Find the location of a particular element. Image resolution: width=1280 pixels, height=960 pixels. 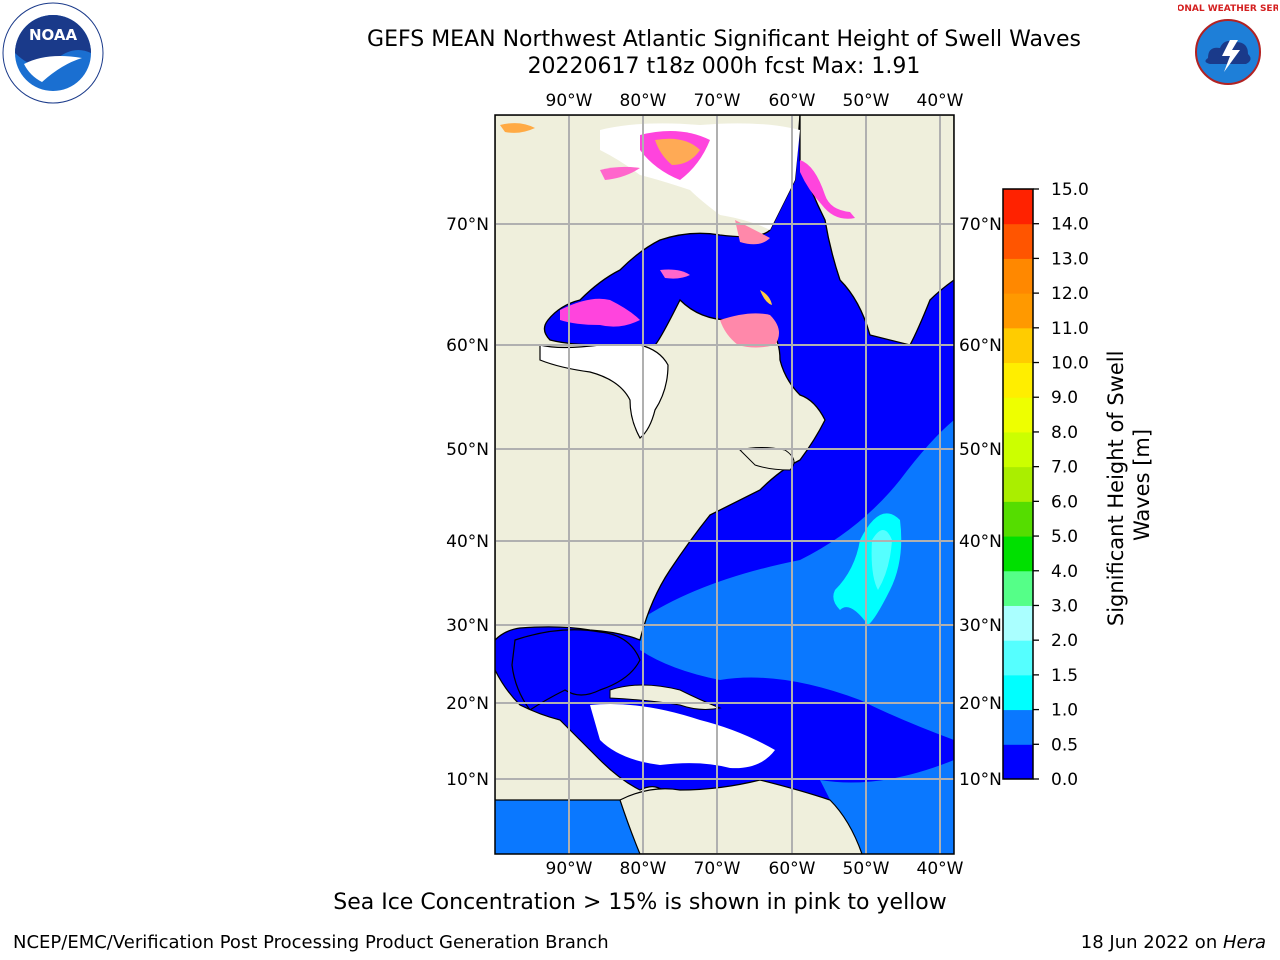

noaa-logo-text: NOAA is located at coordinates (53, 35).